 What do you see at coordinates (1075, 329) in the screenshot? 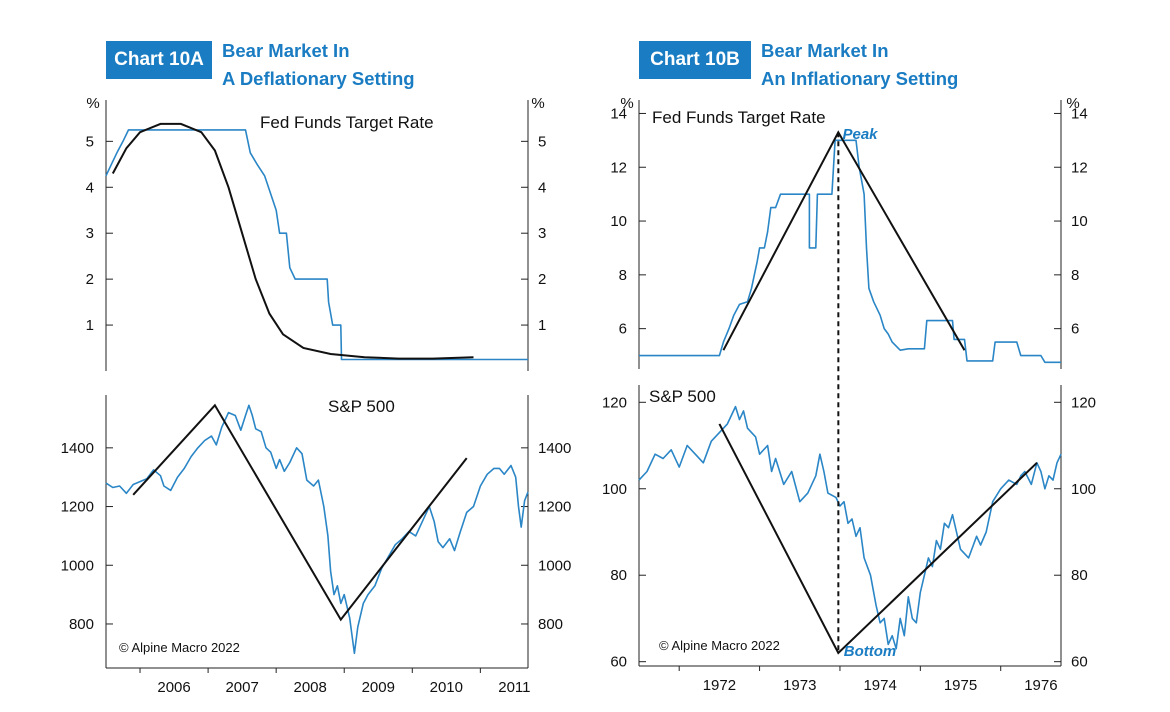
I see `y-tick-label-right: 6` at bounding box center [1075, 329].